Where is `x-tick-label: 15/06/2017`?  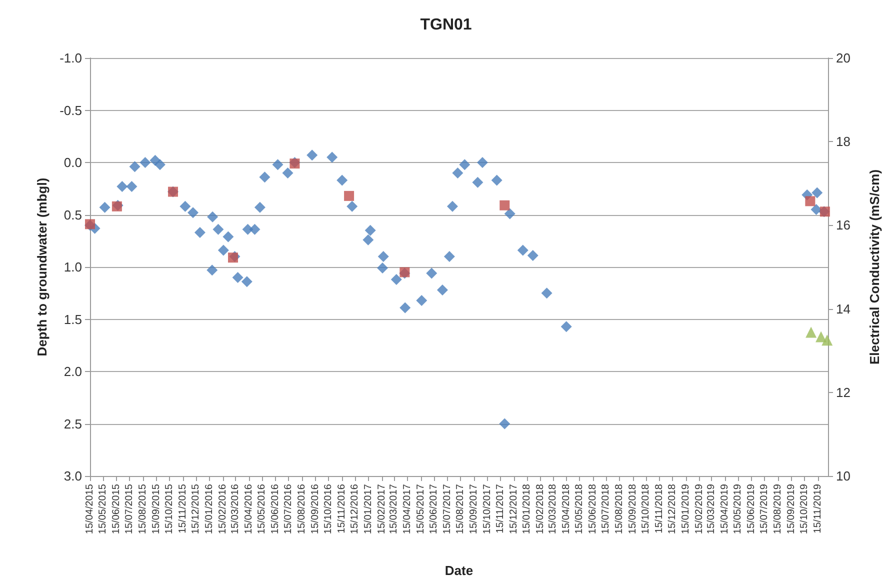 x-tick-label: 15/06/2017 is located at coordinates (434, 509).